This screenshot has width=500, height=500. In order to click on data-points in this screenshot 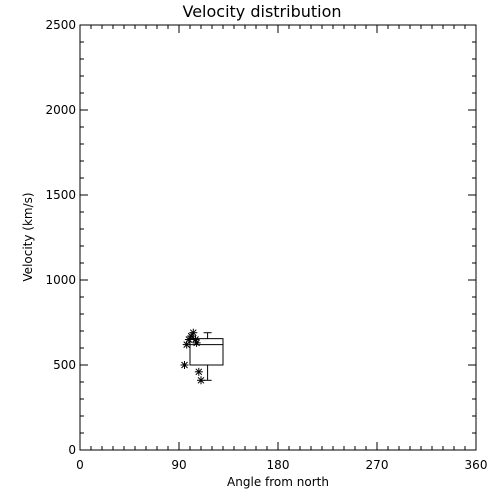, I will do `click(192, 356)`.